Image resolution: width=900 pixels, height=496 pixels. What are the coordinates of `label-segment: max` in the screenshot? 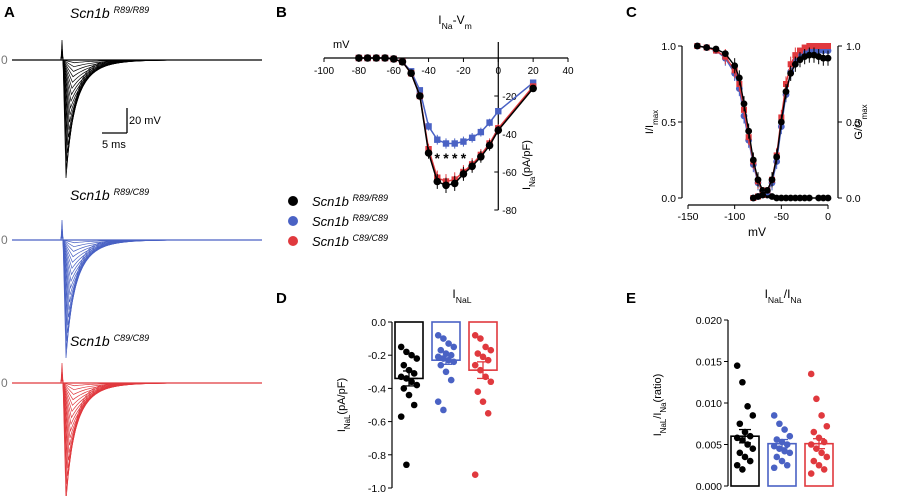 It's located at (864, 111).